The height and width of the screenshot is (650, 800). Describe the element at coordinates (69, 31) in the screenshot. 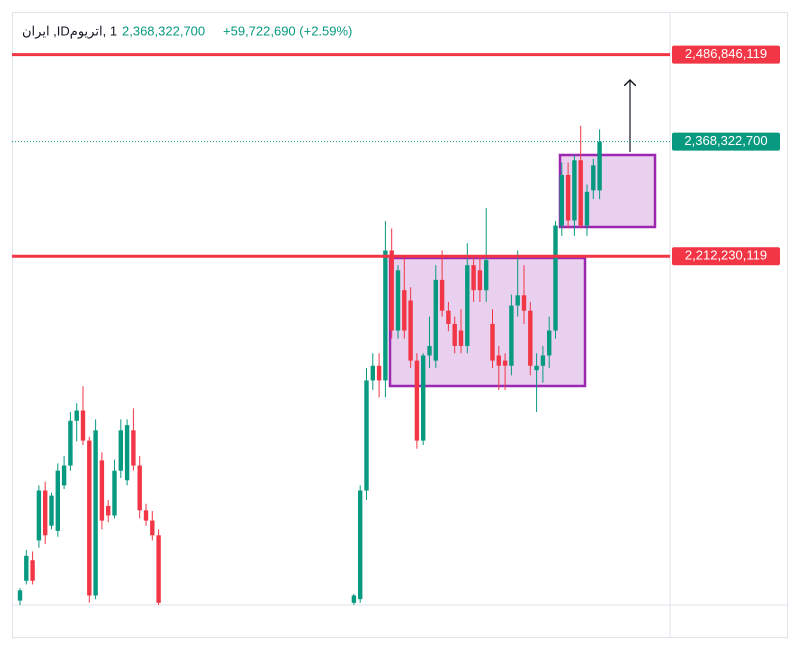

I see `symbol: 1 ,اتریومID, ایران` at that location.